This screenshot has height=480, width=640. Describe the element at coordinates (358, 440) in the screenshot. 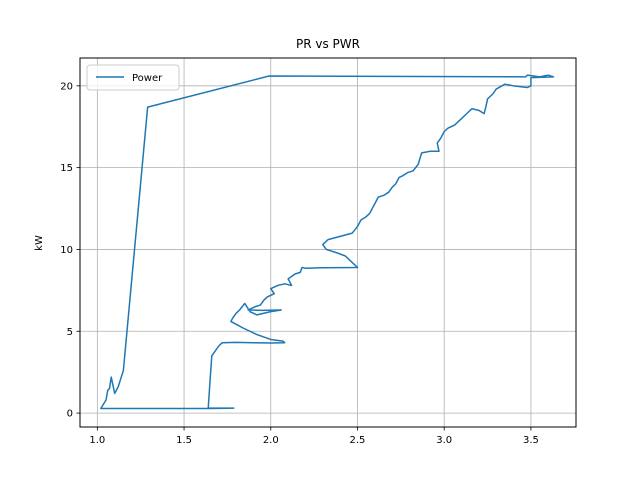

I see `x-tick-label: 2.5` at that location.